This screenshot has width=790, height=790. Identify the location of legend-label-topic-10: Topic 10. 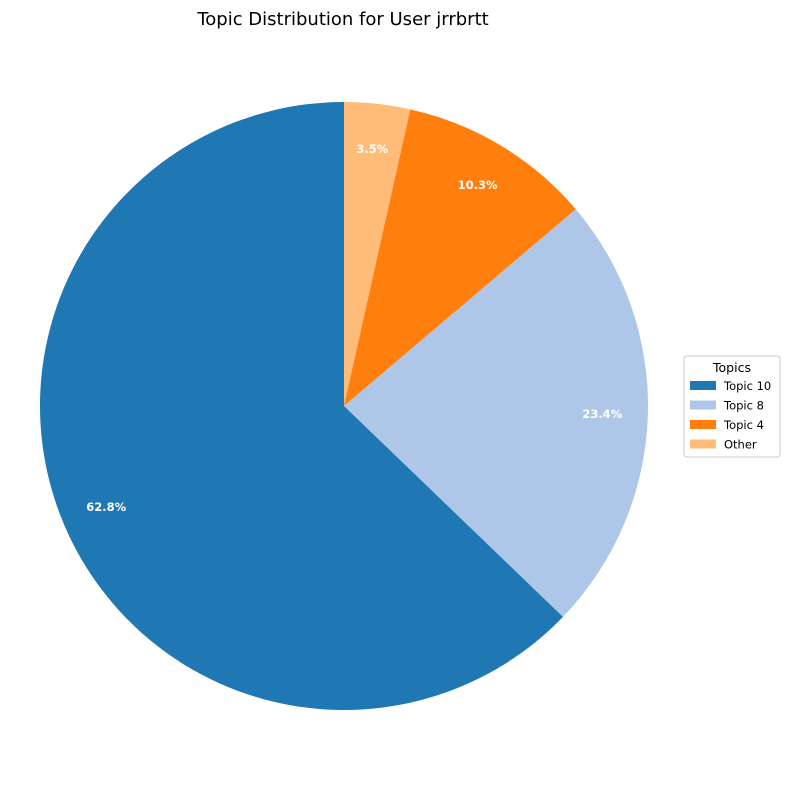
(747, 386).